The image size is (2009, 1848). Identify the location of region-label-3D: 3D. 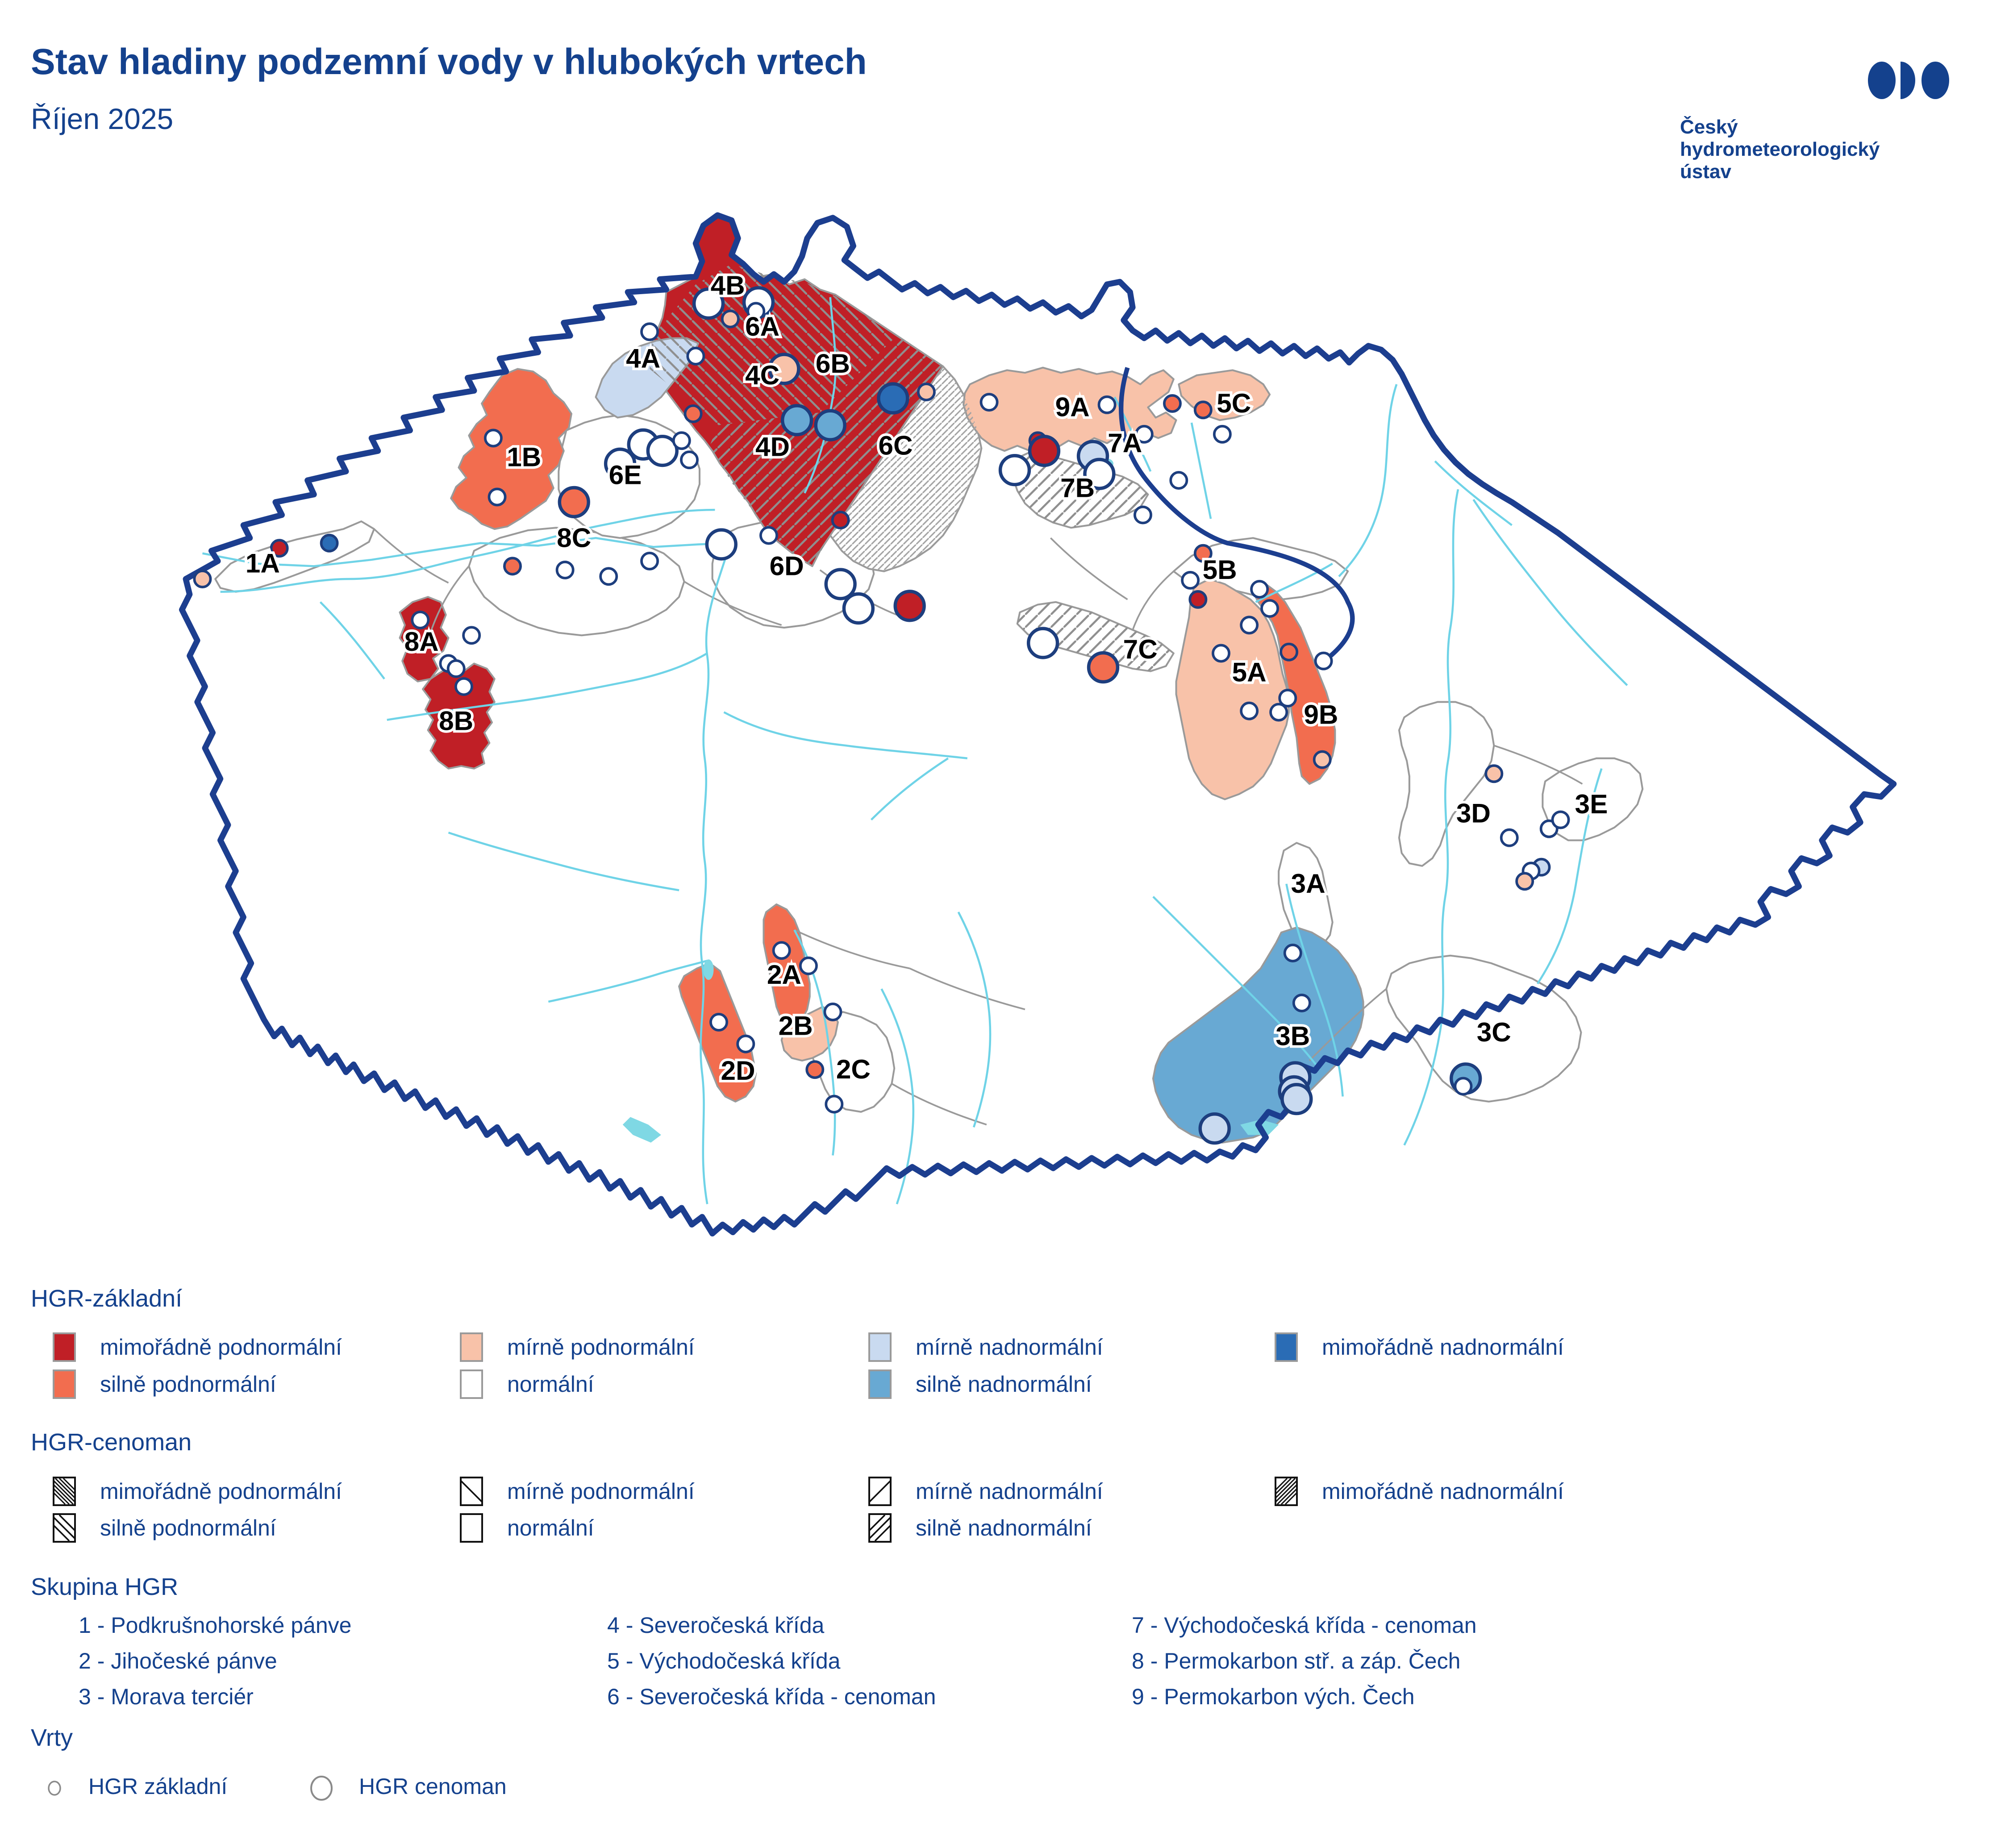
(1473, 813).